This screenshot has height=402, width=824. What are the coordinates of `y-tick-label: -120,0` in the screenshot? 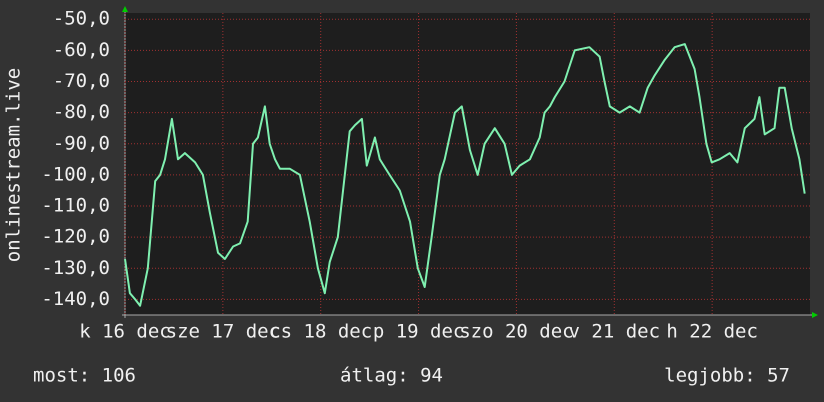 It's located at (75, 237).